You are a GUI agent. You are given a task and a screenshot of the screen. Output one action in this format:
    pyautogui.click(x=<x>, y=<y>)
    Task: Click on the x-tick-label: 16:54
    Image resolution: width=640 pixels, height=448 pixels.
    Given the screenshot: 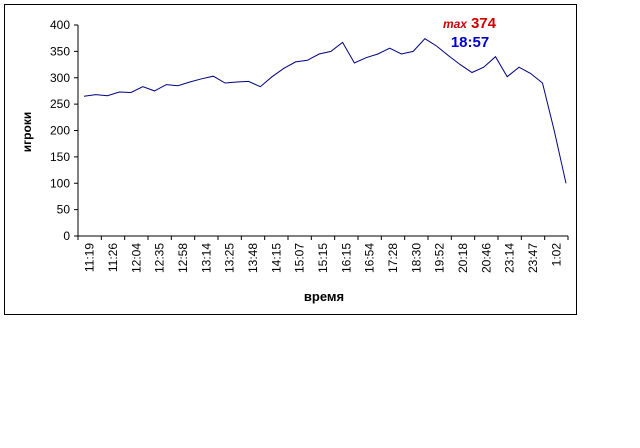 What is the action you would take?
    pyautogui.click(x=370, y=258)
    